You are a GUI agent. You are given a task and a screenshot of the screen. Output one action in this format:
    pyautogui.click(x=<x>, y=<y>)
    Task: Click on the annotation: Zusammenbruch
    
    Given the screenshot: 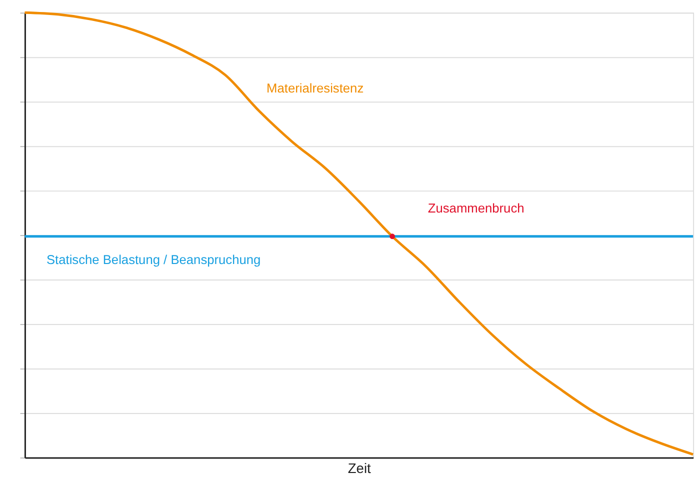 What is the action you would take?
    pyautogui.click(x=476, y=208)
    